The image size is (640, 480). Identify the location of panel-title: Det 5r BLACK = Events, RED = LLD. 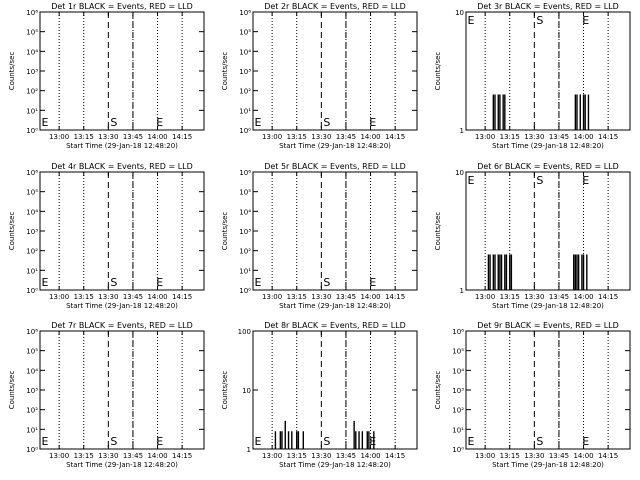
(335, 166).